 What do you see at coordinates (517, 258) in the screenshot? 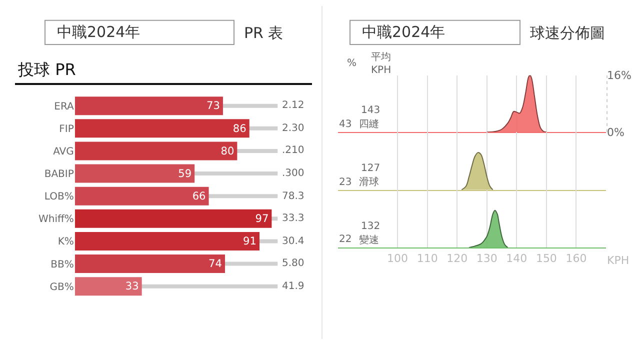
I see `x-tick-label: 140` at bounding box center [517, 258].